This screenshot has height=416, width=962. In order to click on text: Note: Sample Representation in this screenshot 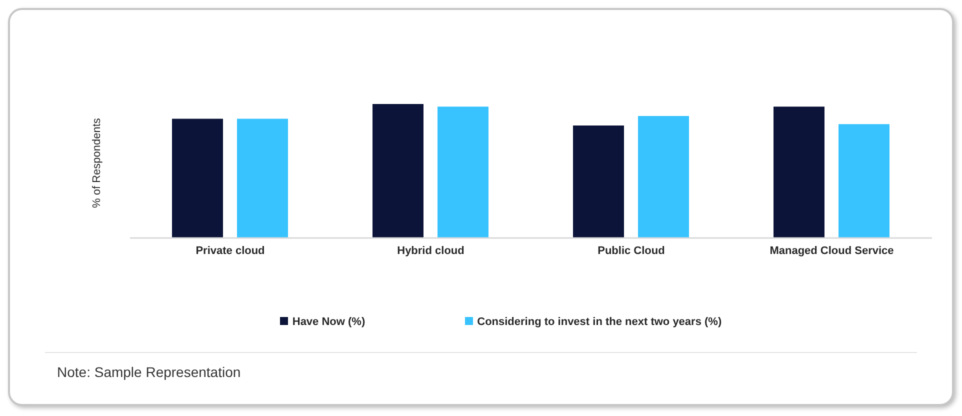, I will do `click(149, 372)`.